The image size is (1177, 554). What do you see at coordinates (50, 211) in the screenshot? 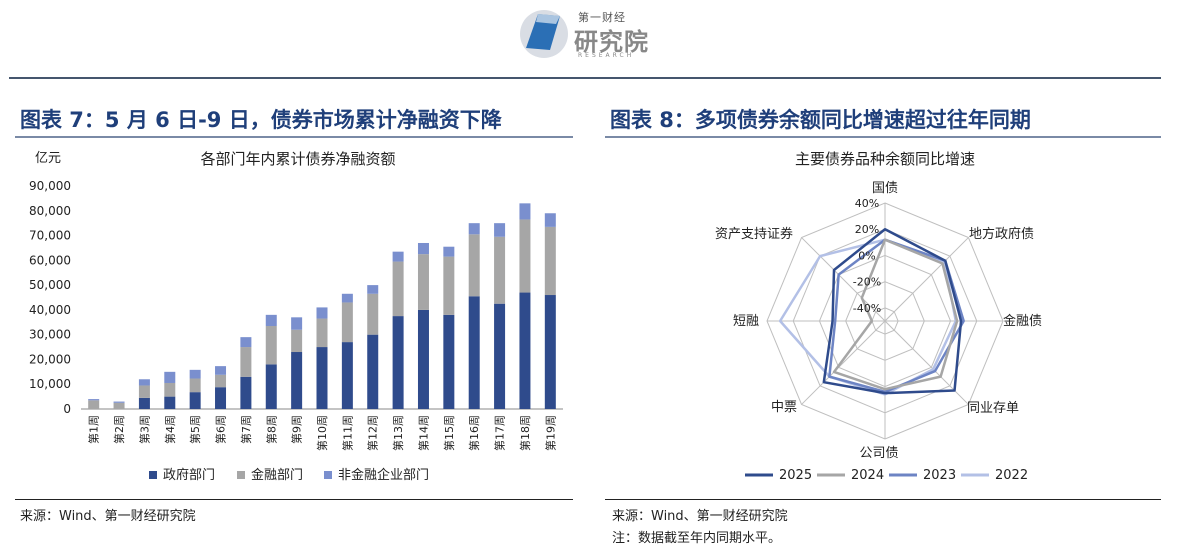
I see `y-tick-label: 80,000` at bounding box center [50, 211].